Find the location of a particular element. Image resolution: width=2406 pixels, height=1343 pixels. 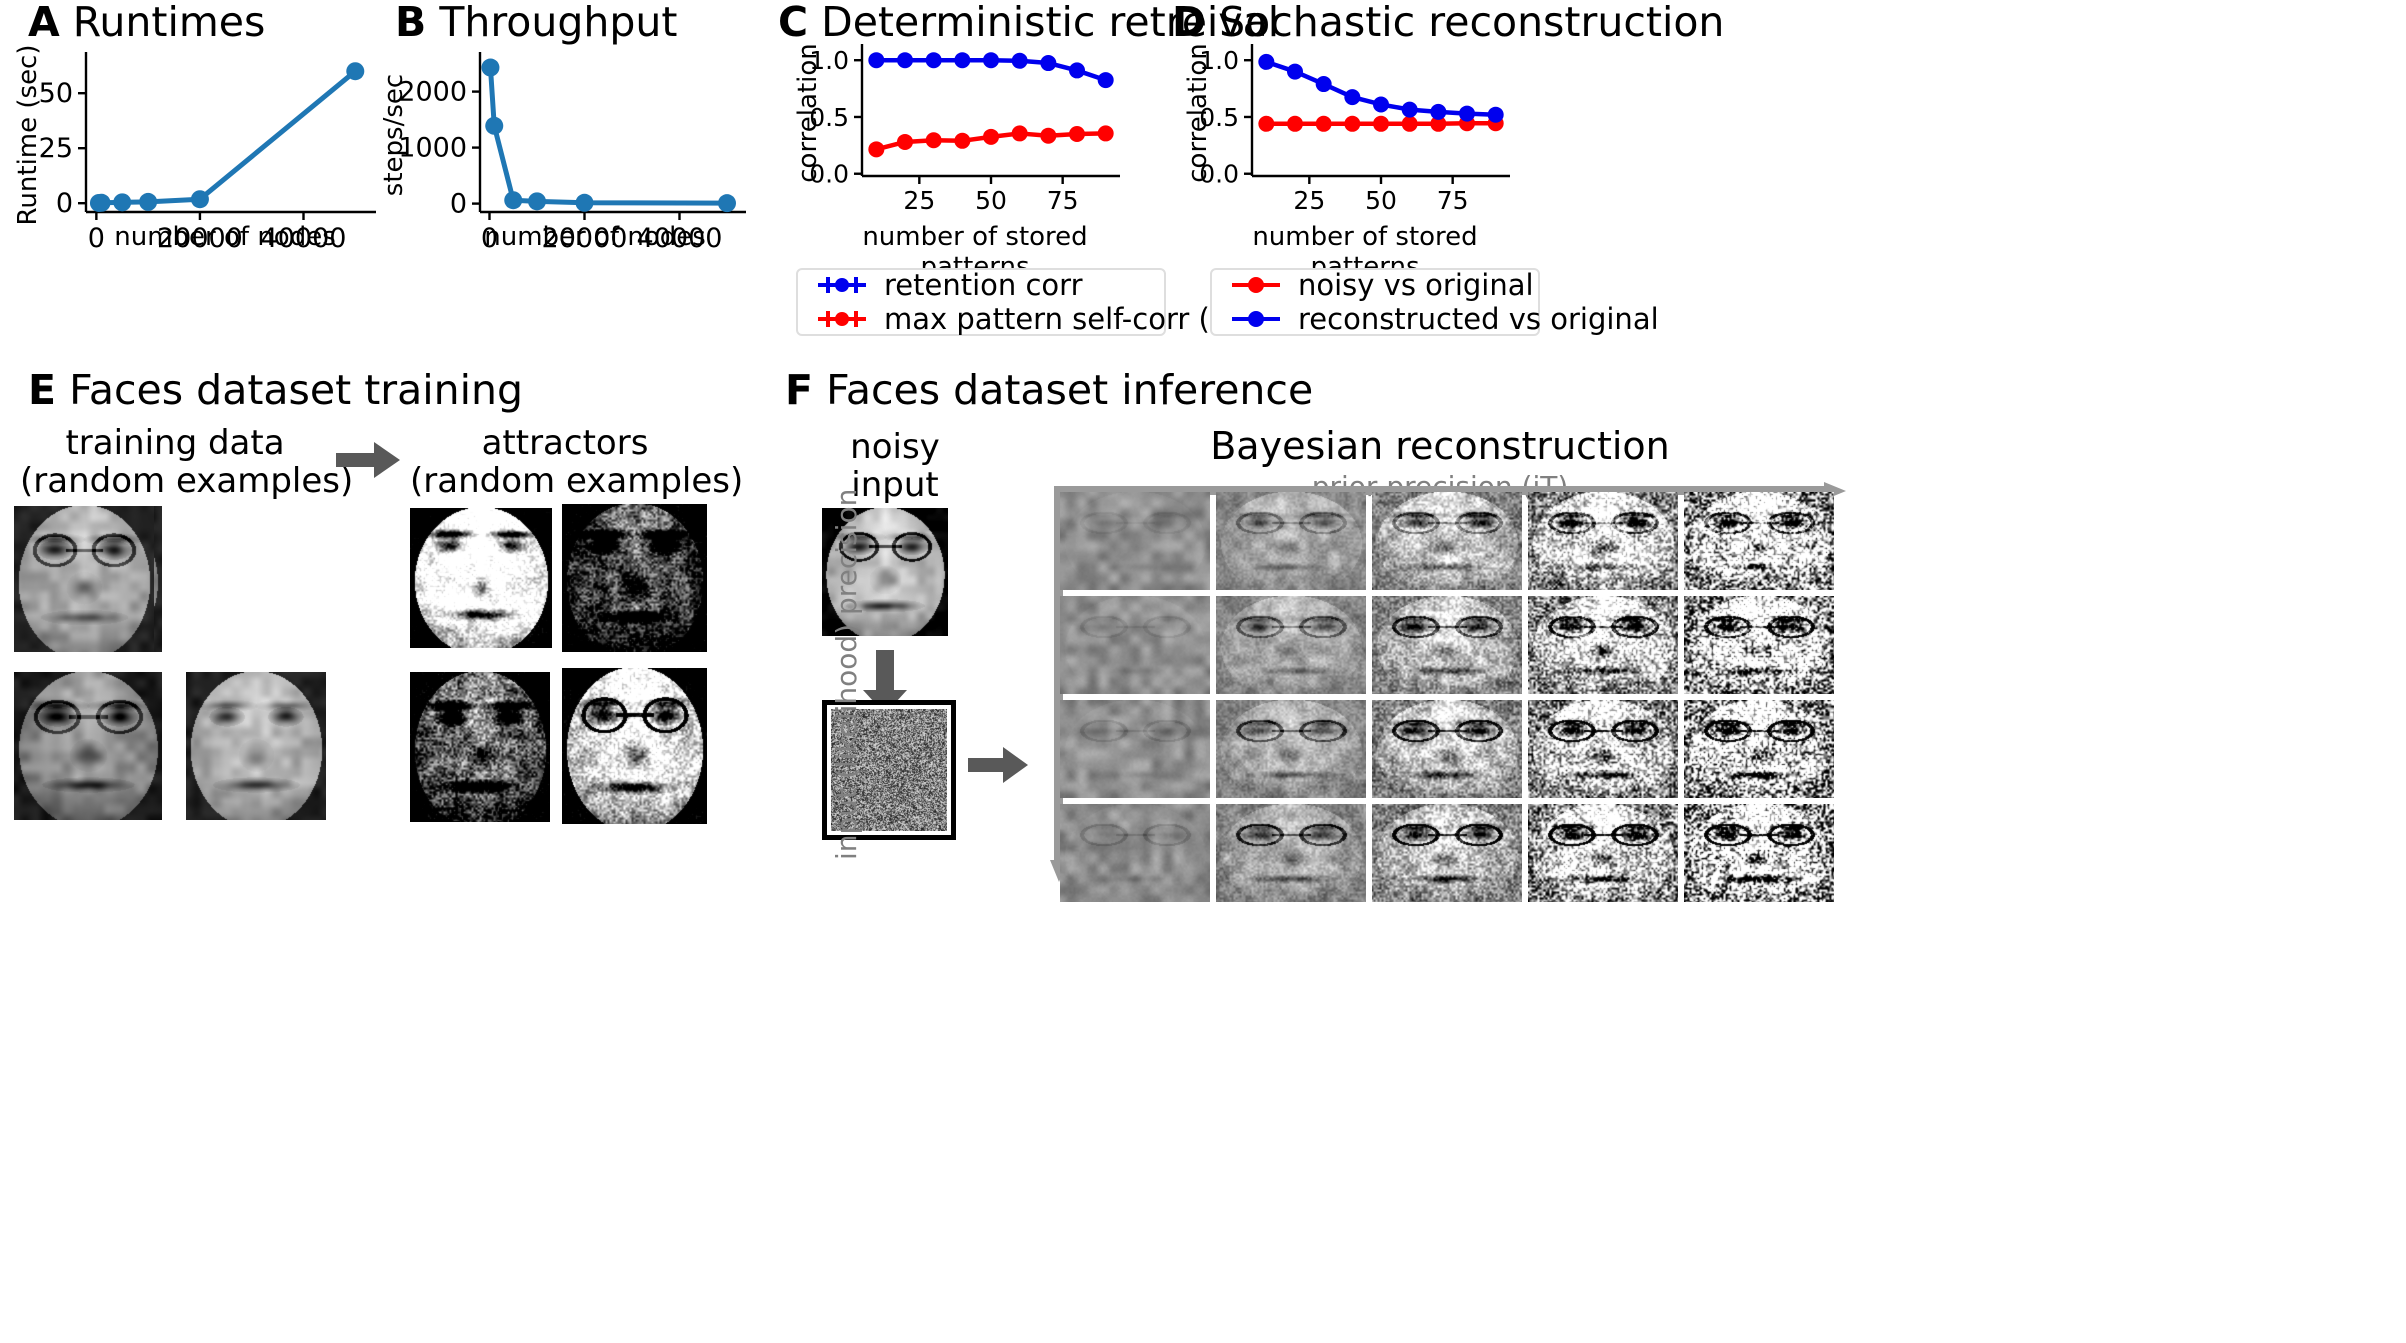

y-axis-label: Runtime (sec) is located at coordinates (28, 135).